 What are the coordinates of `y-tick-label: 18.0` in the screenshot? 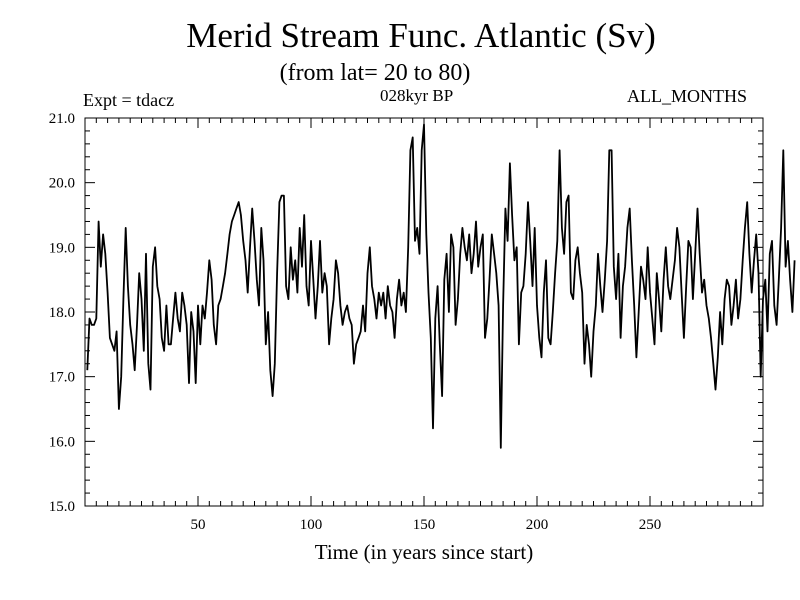 It's located at (62, 313).